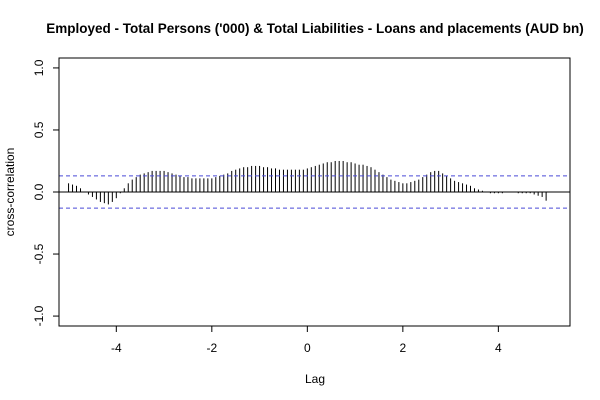 The image size is (600, 400). Describe the element at coordinates (39, 315) in the screenshot. I see `y-tick-label: -1.0` at that location.